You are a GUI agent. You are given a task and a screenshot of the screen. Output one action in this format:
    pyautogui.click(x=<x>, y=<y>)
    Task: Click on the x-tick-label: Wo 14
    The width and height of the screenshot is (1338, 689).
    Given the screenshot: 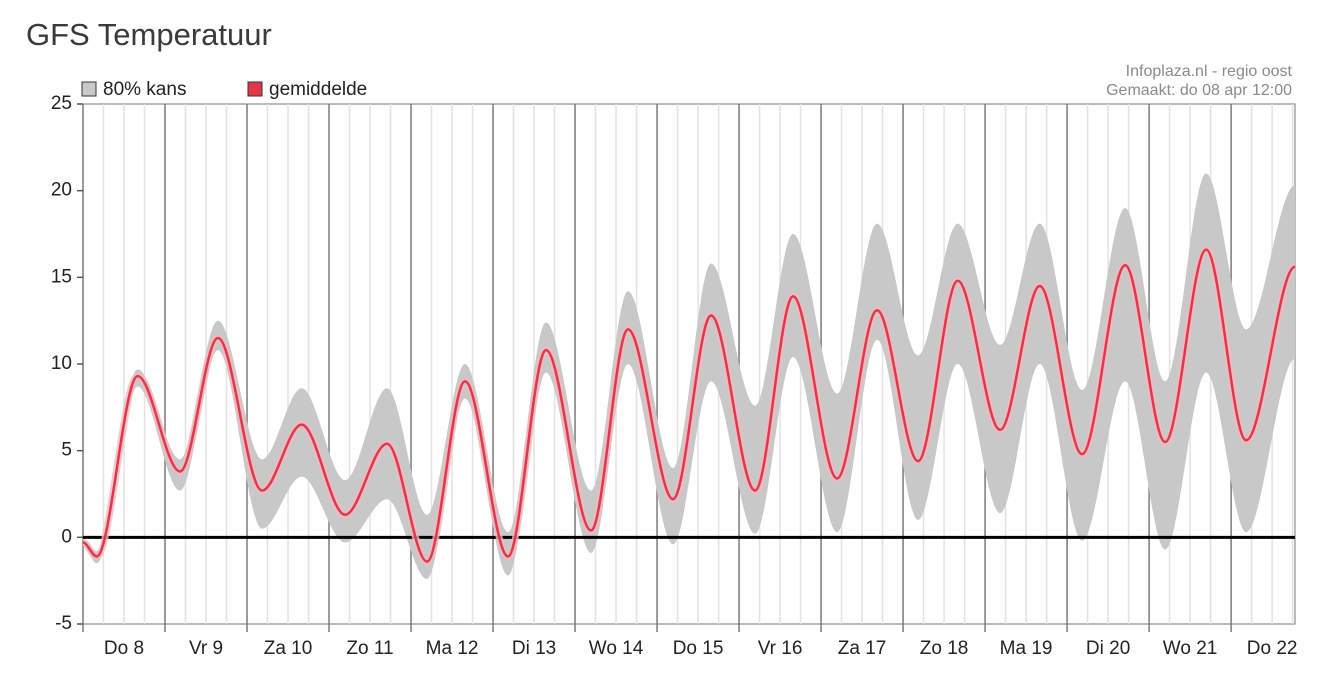 What is the action you would take?
    pyautogui.click(x=616, y=648)
    